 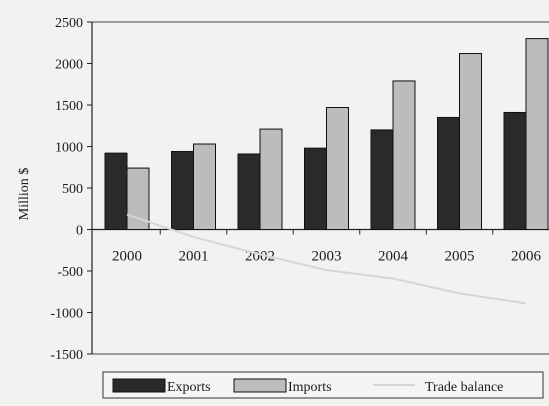 I want to click on x-tick-label: 2003, so click(x=327, y=257).